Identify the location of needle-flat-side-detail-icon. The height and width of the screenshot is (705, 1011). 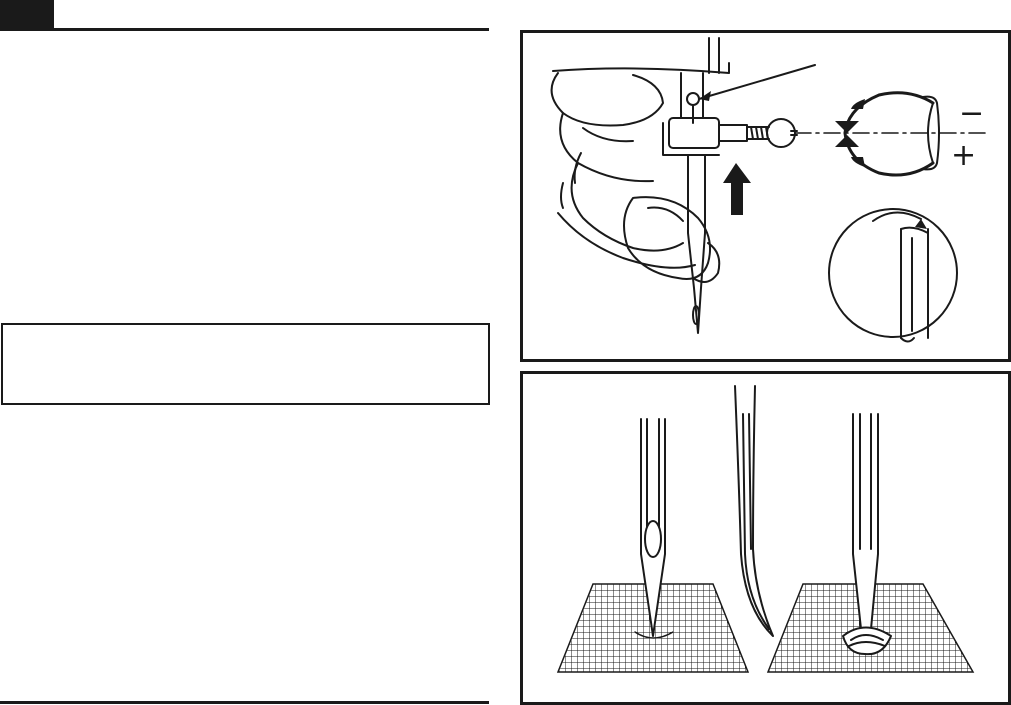
(893, 275).